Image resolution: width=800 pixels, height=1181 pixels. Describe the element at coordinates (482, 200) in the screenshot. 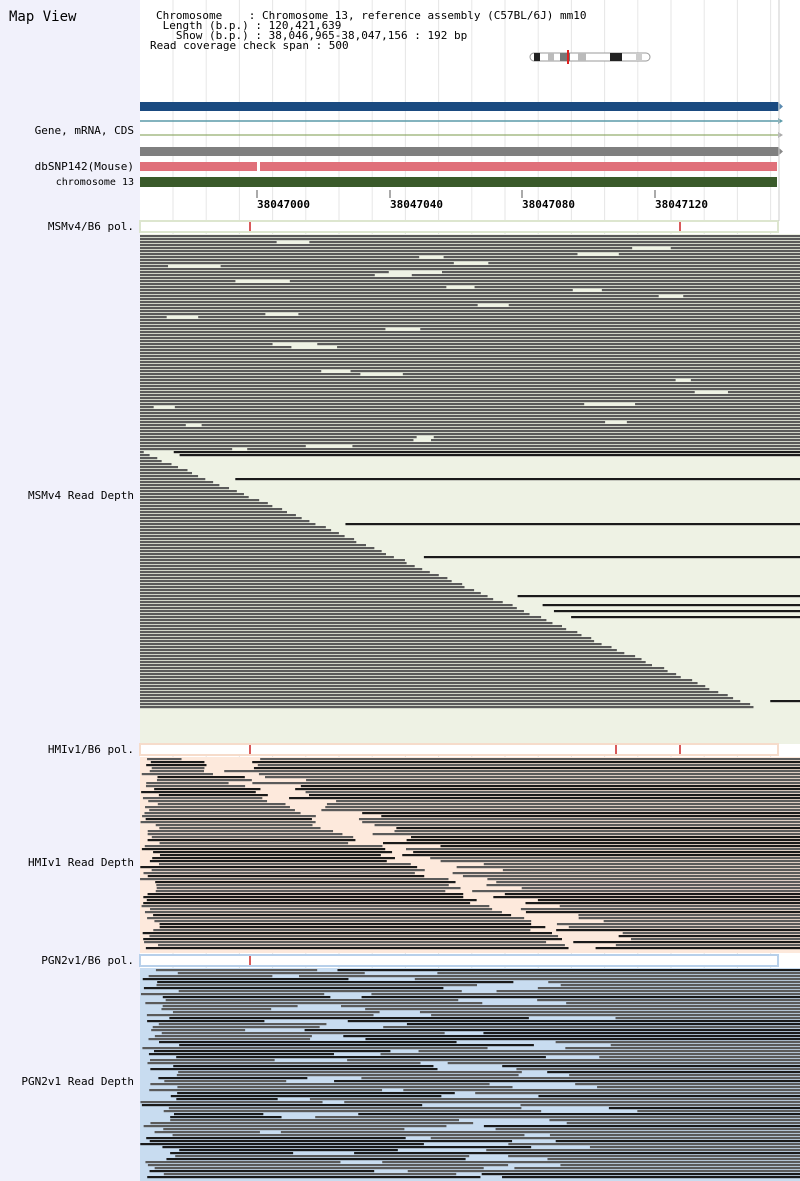

I see `position-axis: 38047000 38047040 38047080 38047120` at that location.